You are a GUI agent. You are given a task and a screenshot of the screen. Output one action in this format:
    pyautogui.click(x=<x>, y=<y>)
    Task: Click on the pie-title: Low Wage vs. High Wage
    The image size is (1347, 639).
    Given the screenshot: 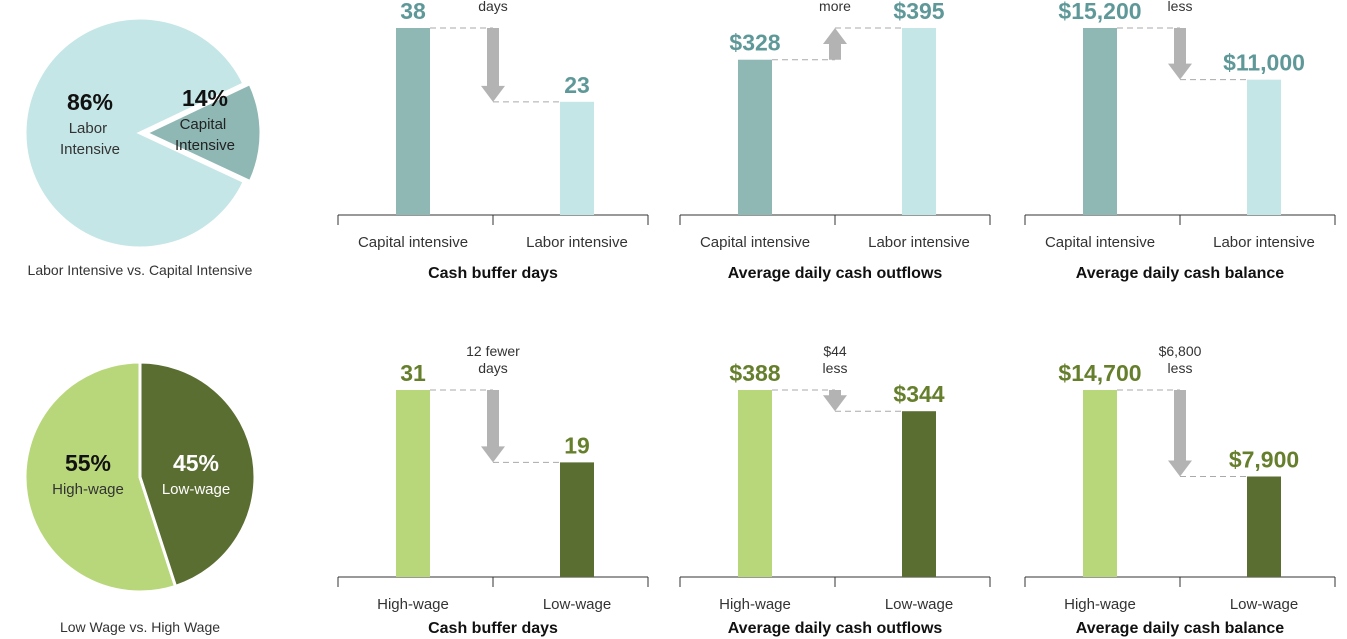 What is the action you would take?
    pyautogui.click(x=140, y=627)
    